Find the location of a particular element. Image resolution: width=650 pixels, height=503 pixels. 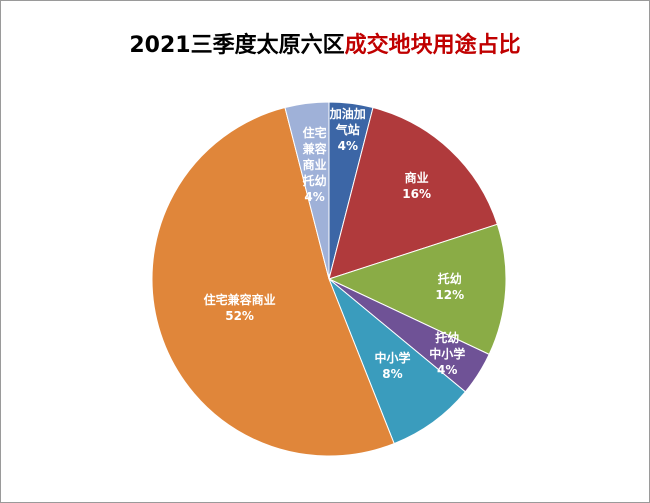

slice-label: 加油加 气站 4% is located at coordinates (348, 130).